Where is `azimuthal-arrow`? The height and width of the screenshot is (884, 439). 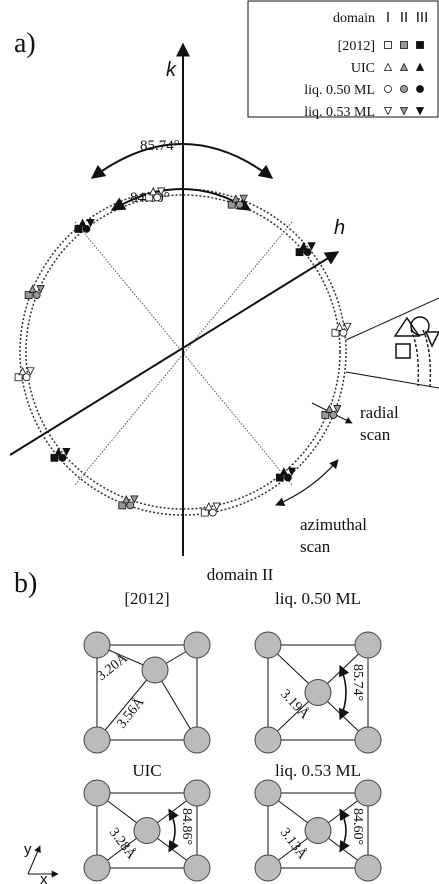
azimuthal-arrow is located at coordinates (307, 483).